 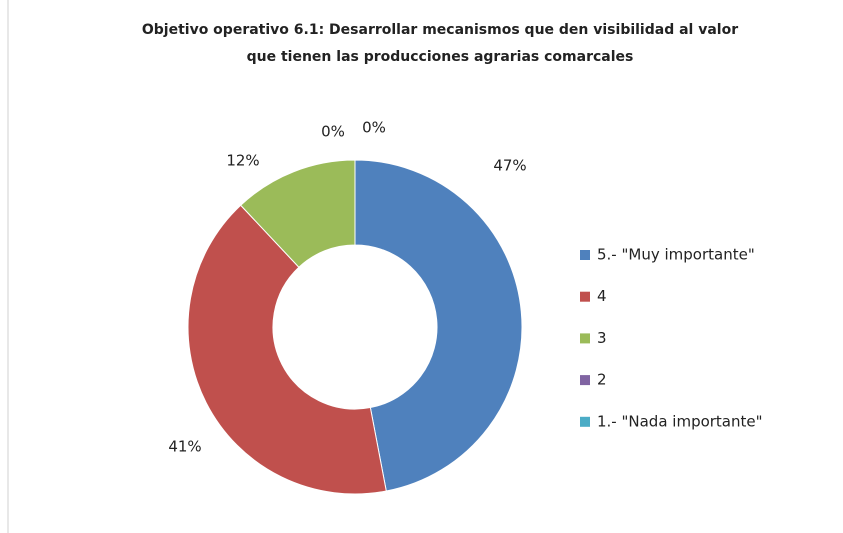 What do you see at coordinates (680, 421) in the screenshot?
I see `legend-label: 1.- "Nada importante"` at bounding box center [680, 421].